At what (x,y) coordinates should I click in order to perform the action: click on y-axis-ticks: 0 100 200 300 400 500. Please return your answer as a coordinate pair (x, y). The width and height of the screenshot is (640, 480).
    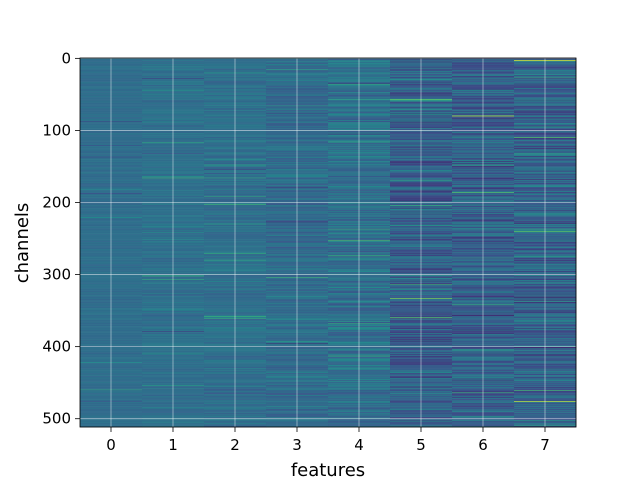
    Looking at the image, I should click on (61, 238).